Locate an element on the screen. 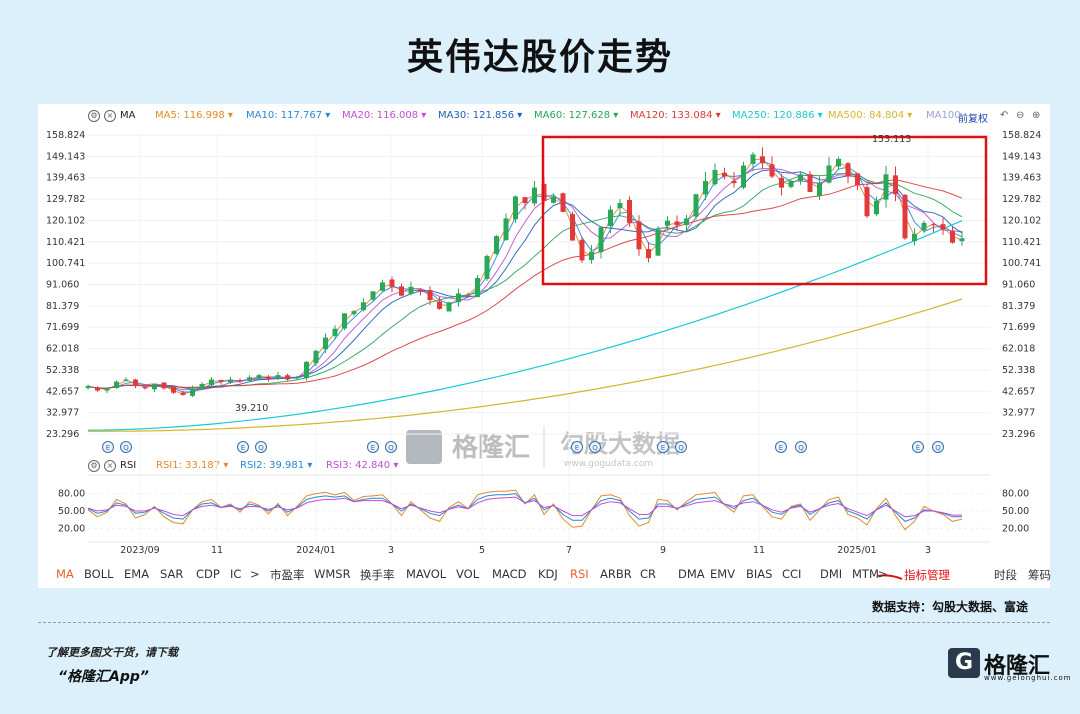 Image resolution: width=1080 pixels, height=714 pixels. tab-item: CR is located at coordinates (648, 574).